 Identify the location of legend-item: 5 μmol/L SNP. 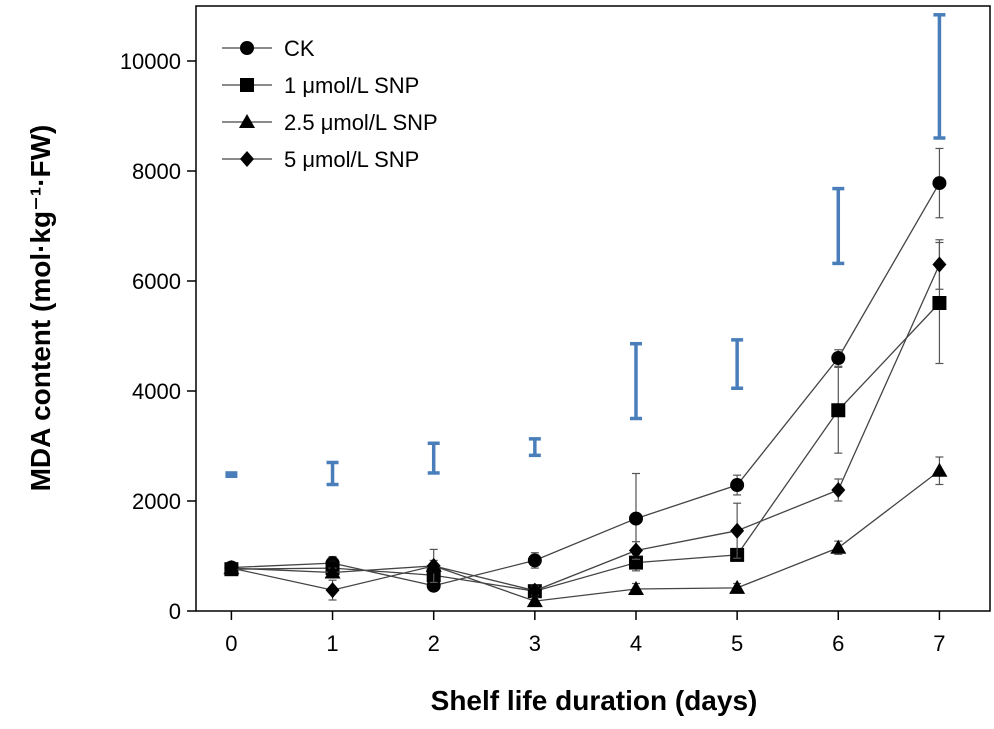
(320, 159).